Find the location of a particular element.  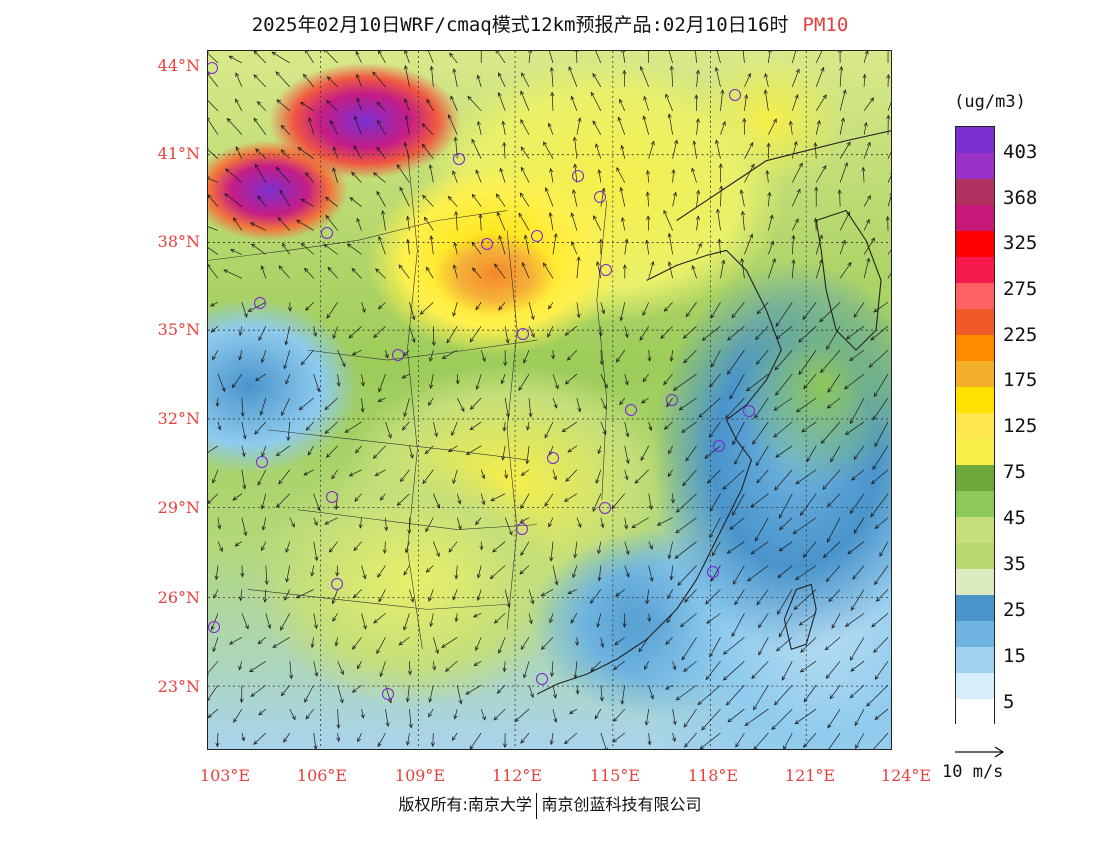

colorbar-label: 175 is located at coordinates (1020, 380).